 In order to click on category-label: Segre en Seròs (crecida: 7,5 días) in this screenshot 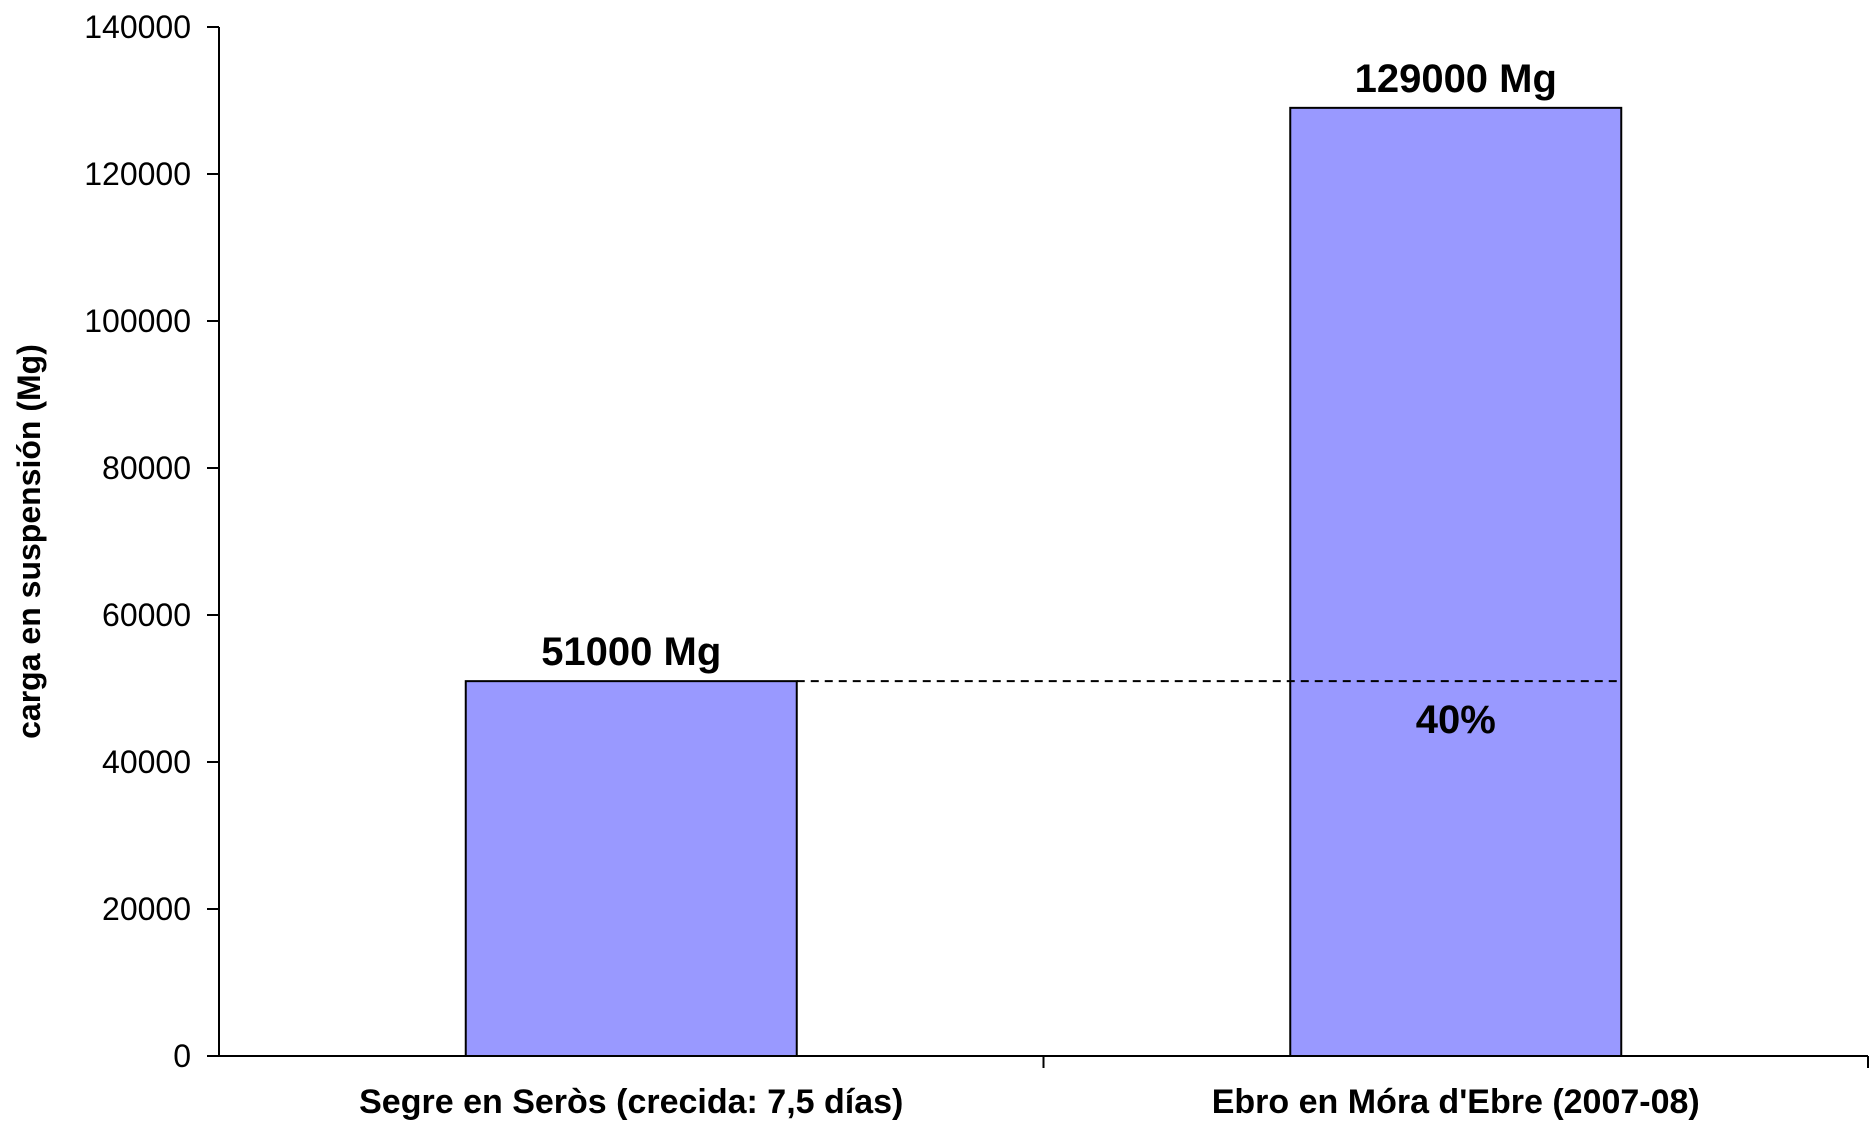, I will do `click(631, 1102)`.